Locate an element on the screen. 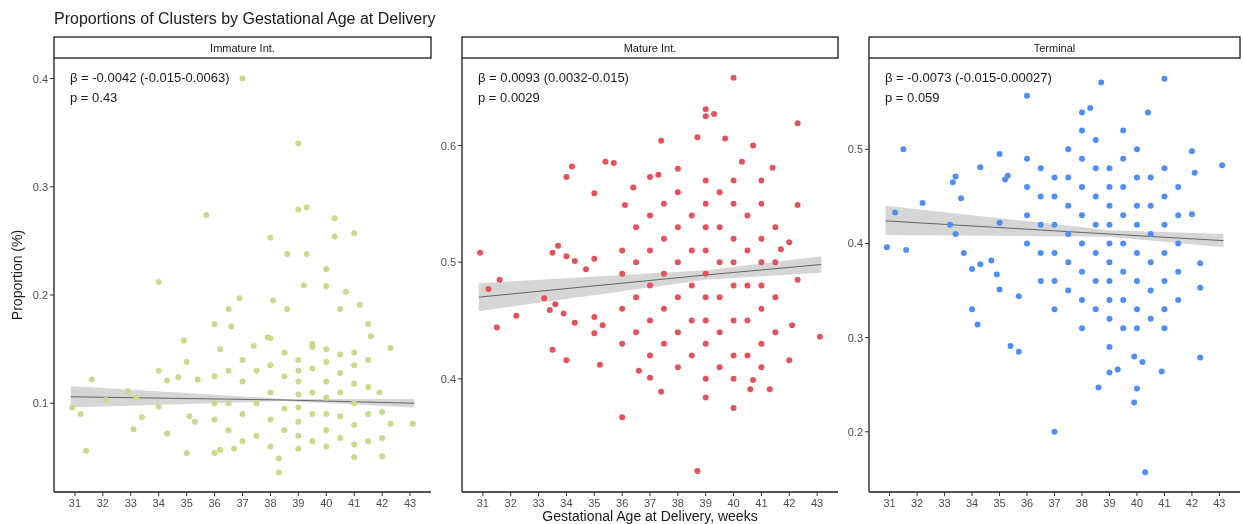 The image size is (1243, 524). chart-subtitle: Immature Int. is located at coordinates (242, 47).